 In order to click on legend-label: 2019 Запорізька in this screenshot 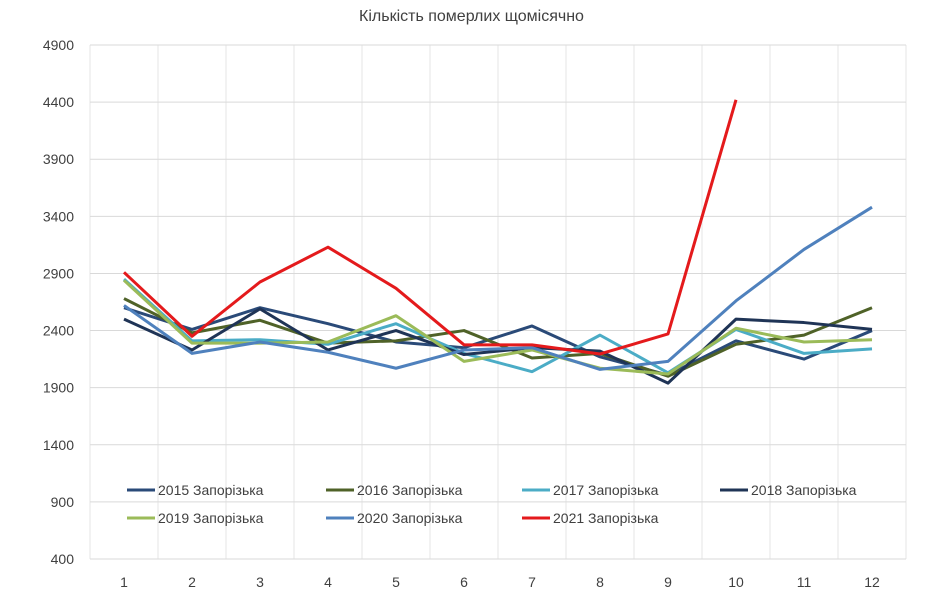, I will do `click(211, 518)`.